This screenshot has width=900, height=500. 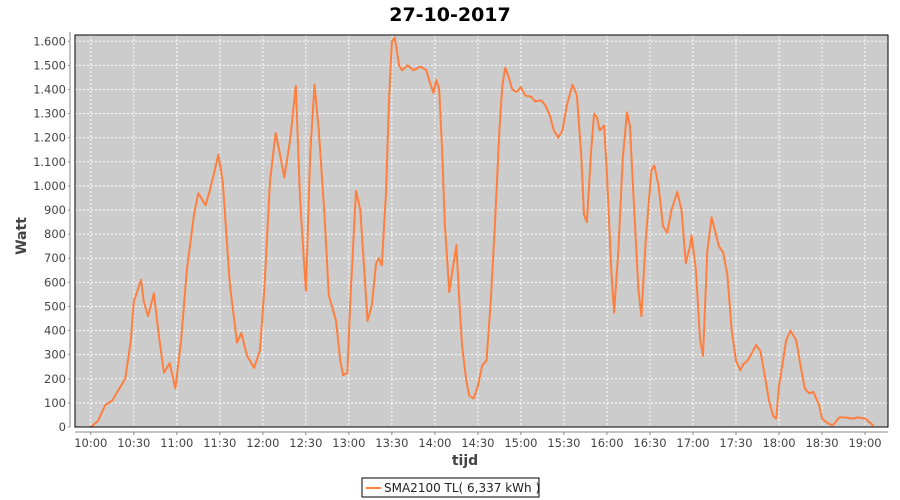 What do you see at coordinates (606, 443) in the screenshot?
I see `x-tick-label: 16:00` at bounding box center [606, 443].